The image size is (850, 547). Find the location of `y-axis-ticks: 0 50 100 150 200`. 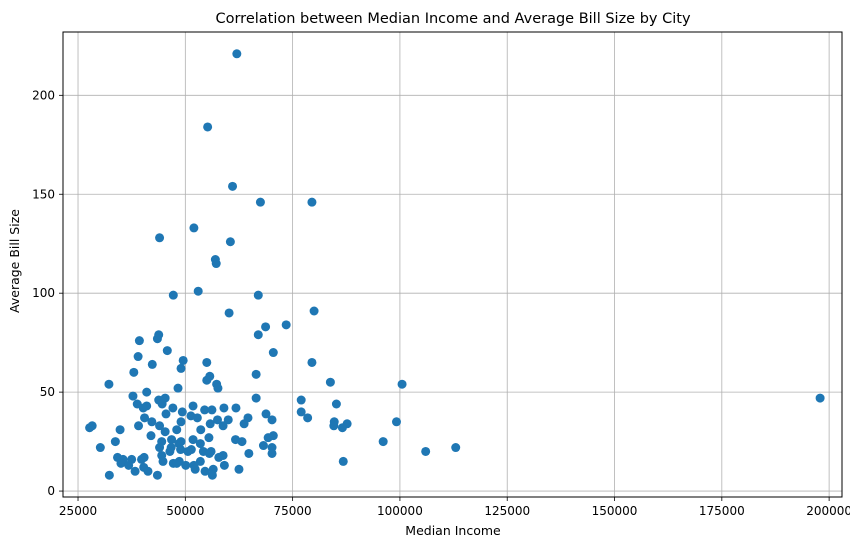

y-axis-ticks: 0 50 100 150 200 is located at coordinates (47, 293).